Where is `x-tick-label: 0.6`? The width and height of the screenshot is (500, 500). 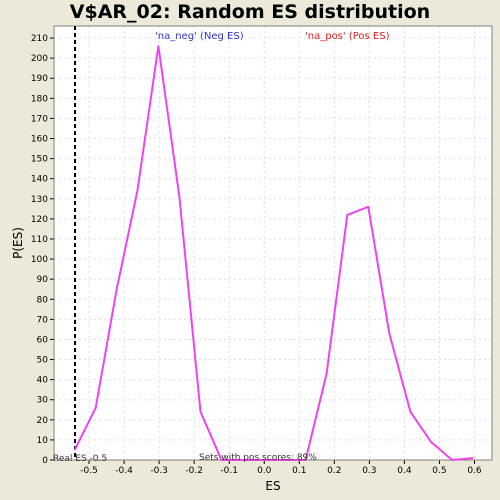
x-tick-label: 0.6 is located at coordinates (474, 471).